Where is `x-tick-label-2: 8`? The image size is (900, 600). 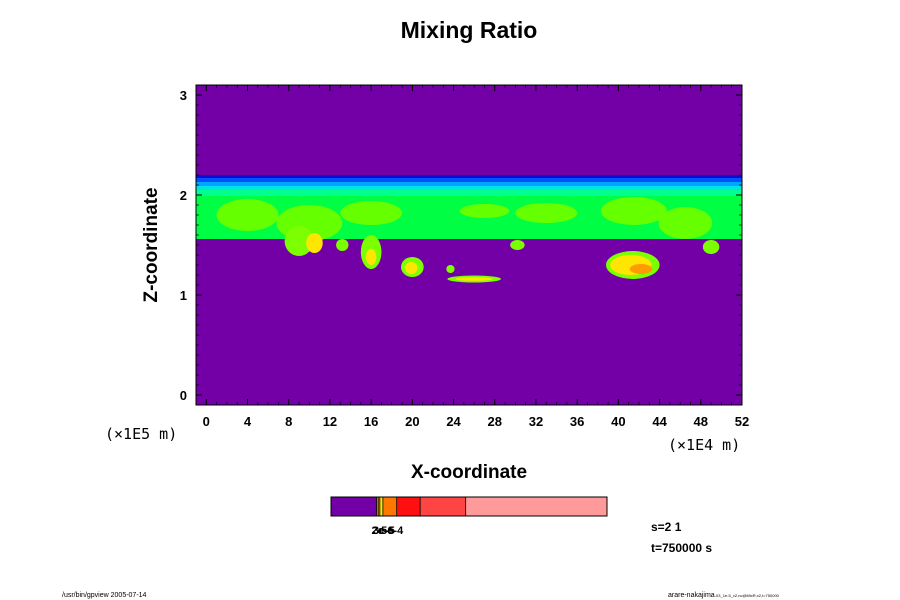
x-tick-label-2: 8 is located at coordinates (288, 421).